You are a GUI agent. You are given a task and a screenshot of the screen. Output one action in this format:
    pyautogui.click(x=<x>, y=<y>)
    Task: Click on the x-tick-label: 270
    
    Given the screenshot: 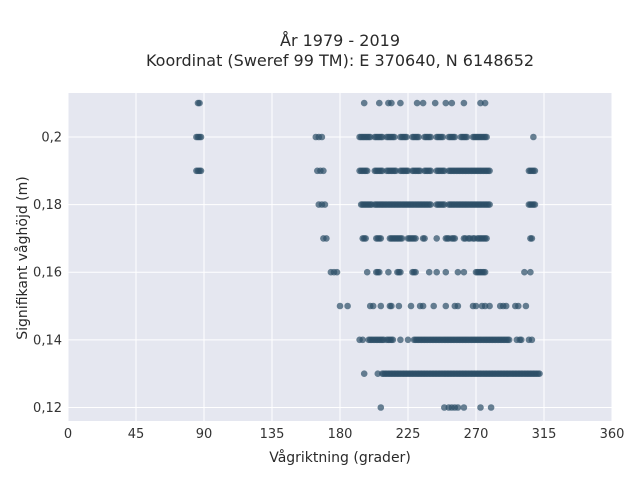 What is the action you would take?
    pyautogui.click(x=476, y=434)
    